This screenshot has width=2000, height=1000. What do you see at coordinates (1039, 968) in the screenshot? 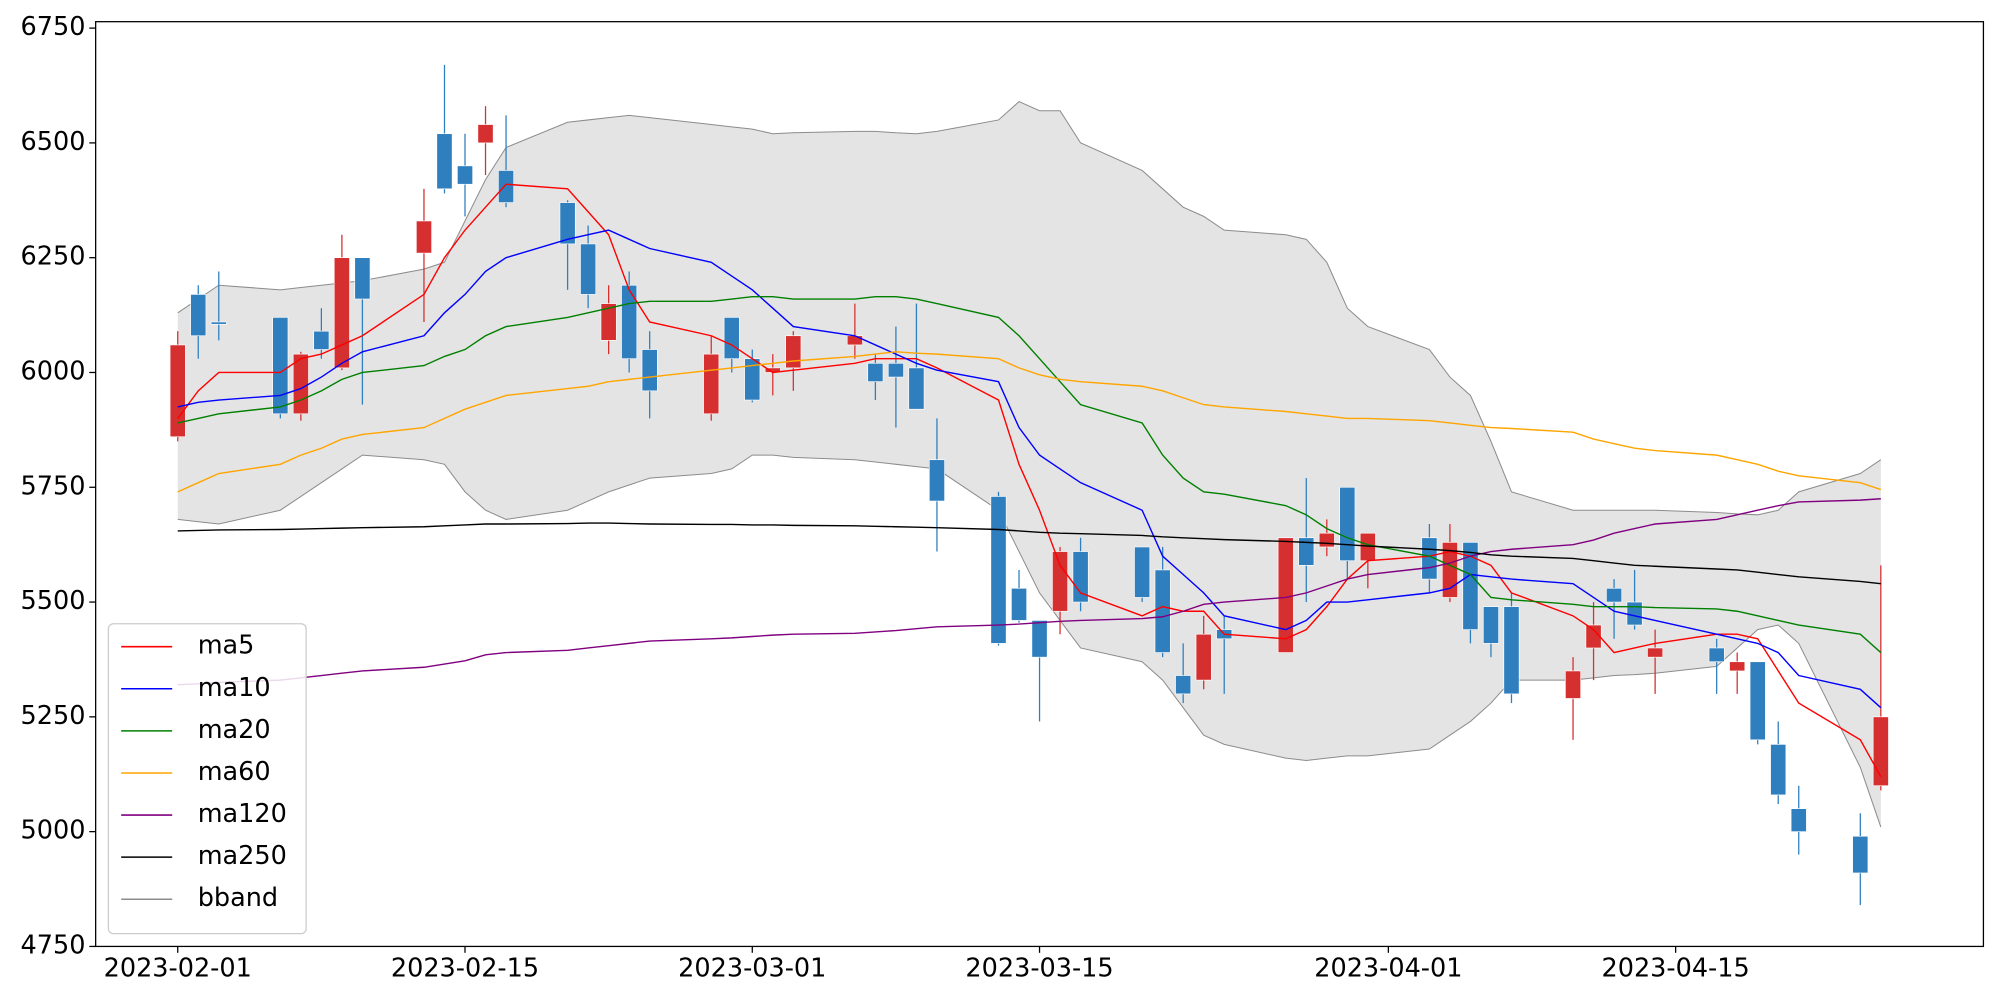
I see `x-tick-label: 2023-03-15` at bounding box center [1039, 968].